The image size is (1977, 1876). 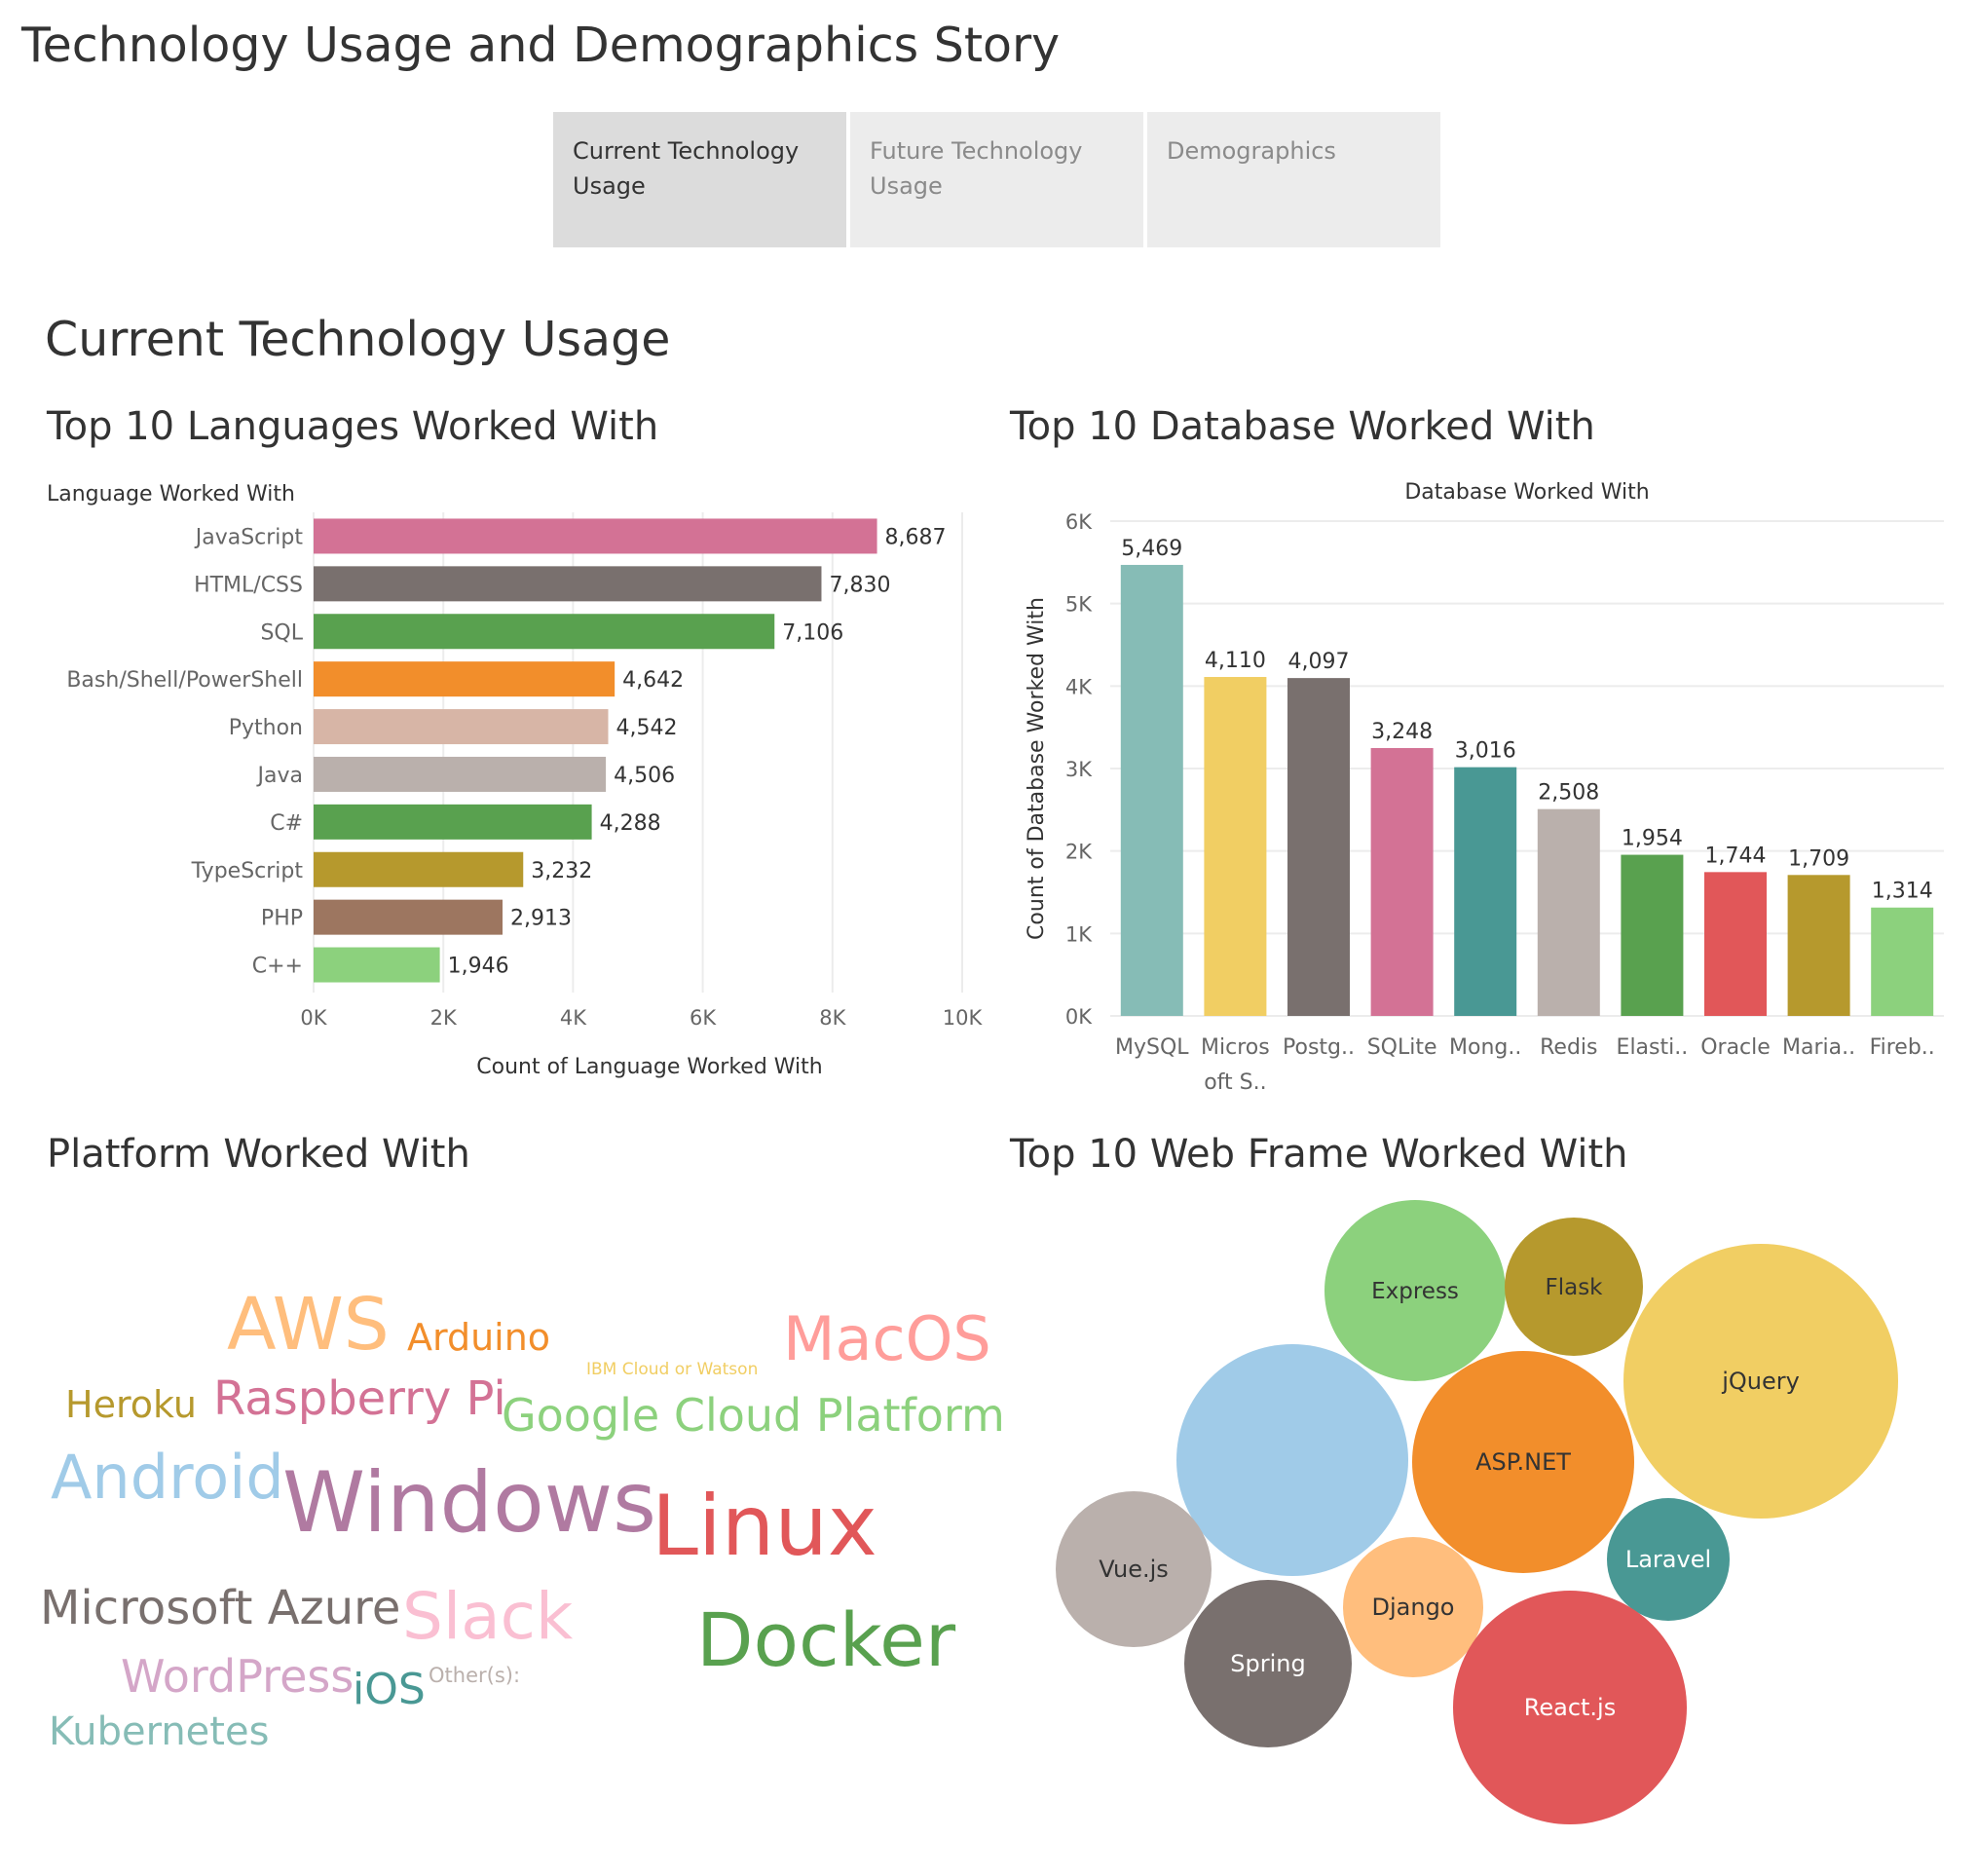 I want to click on databases-category-label: Postg.., so click(x=1319, y=1047).